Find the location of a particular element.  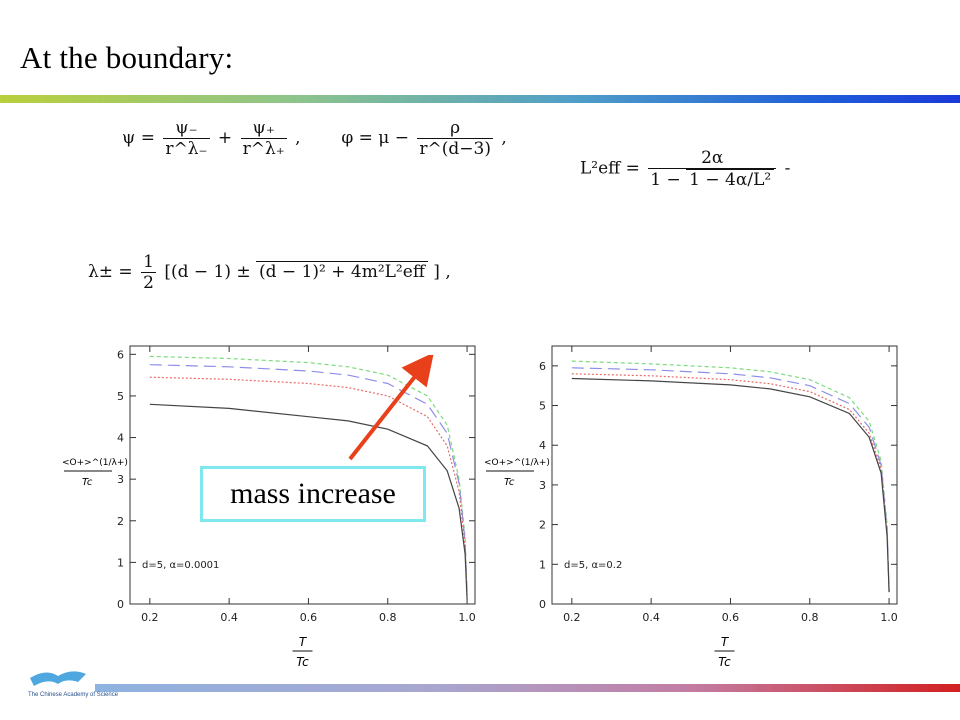

eq2-num: 2α is located at coordinates (712, 158).